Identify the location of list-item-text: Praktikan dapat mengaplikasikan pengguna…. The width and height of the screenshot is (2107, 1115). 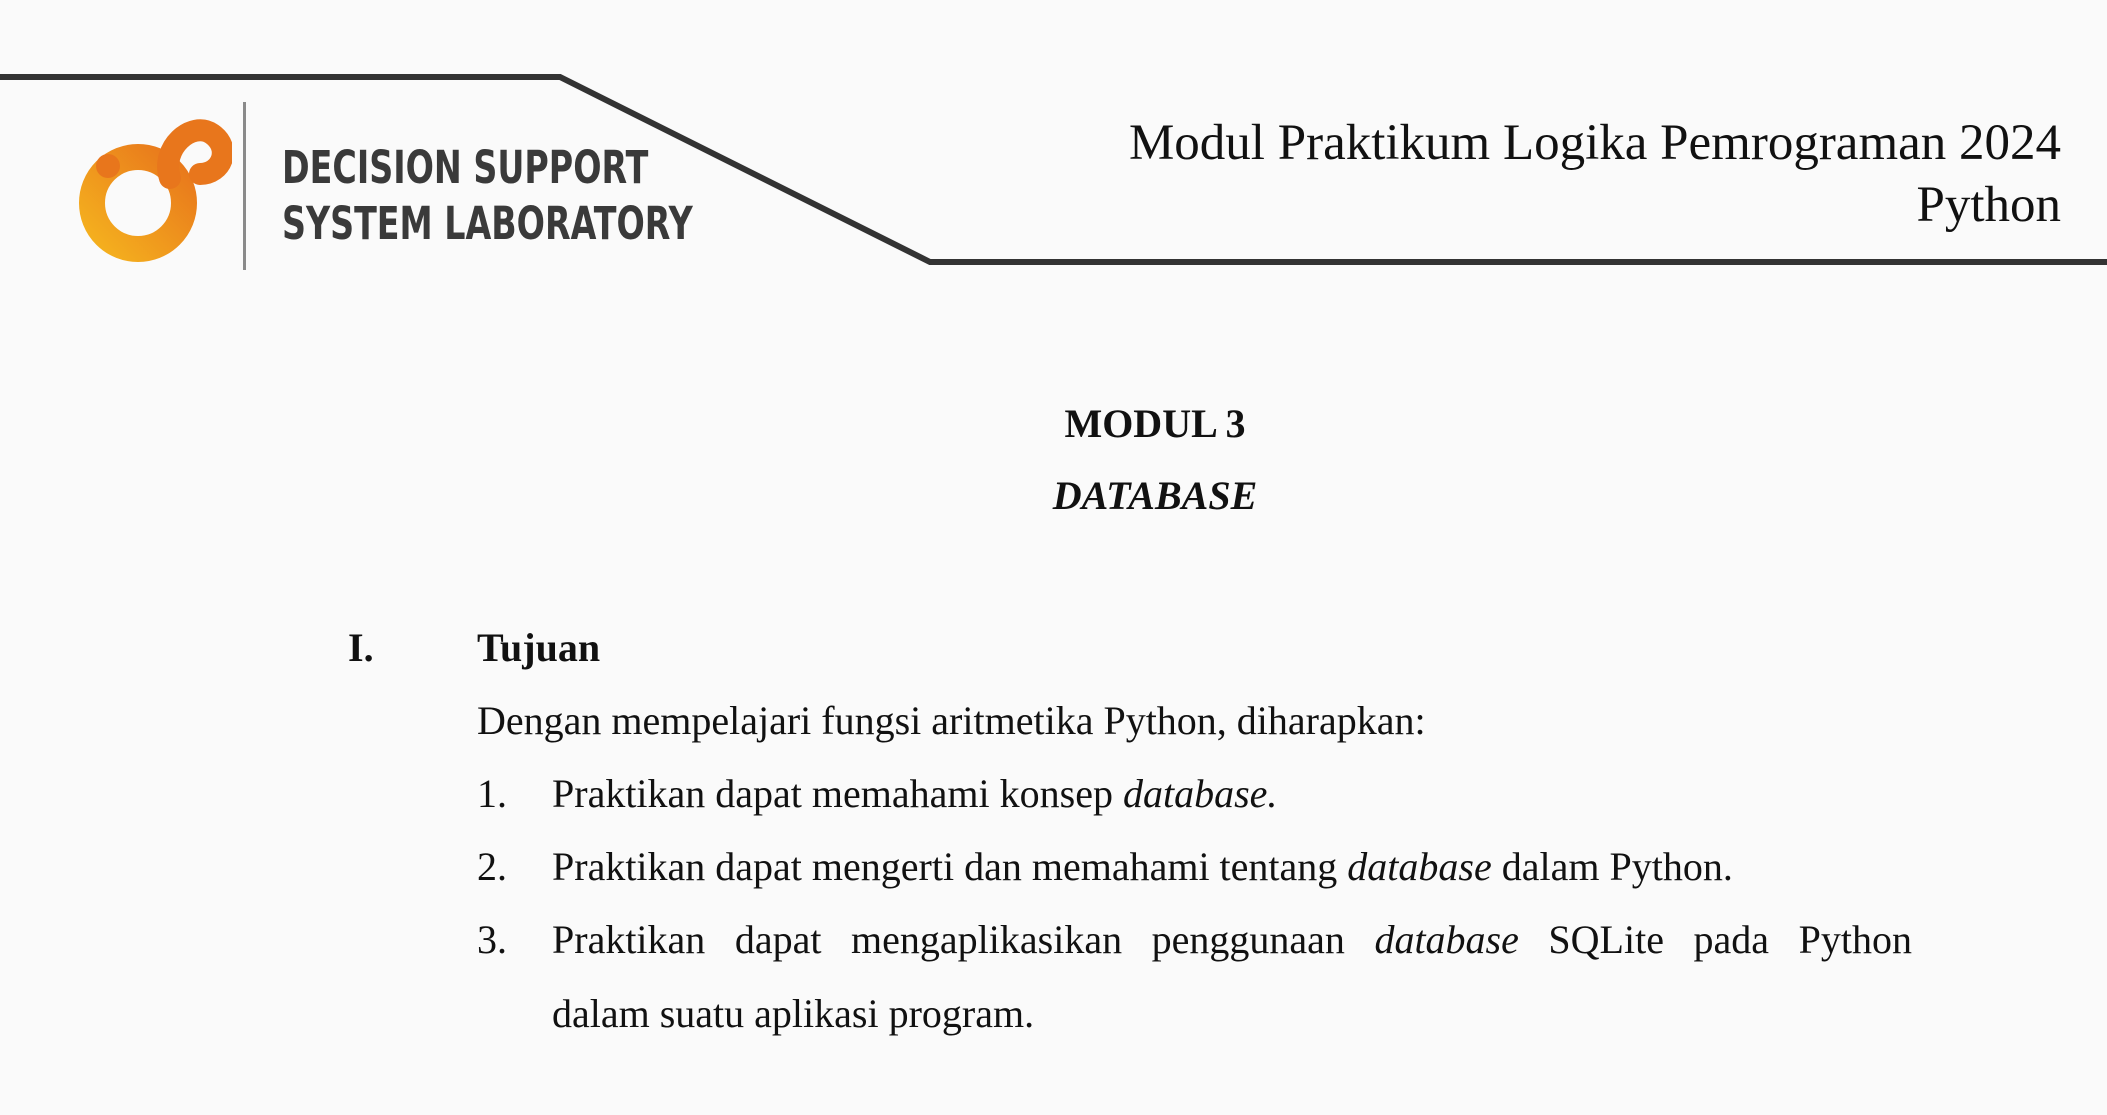
(1232, 939).